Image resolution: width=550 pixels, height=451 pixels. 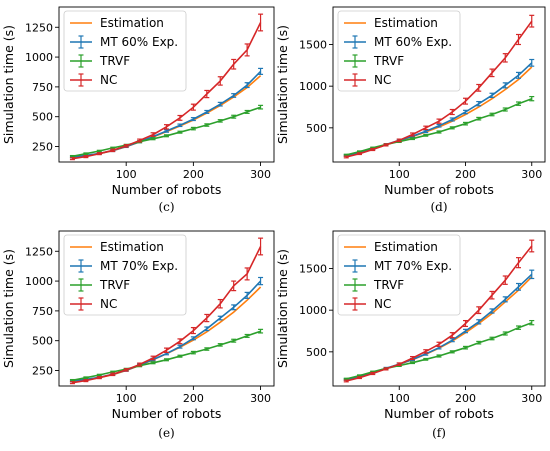 I want to click on panel-caption: (e), so click(x=166, y=433).